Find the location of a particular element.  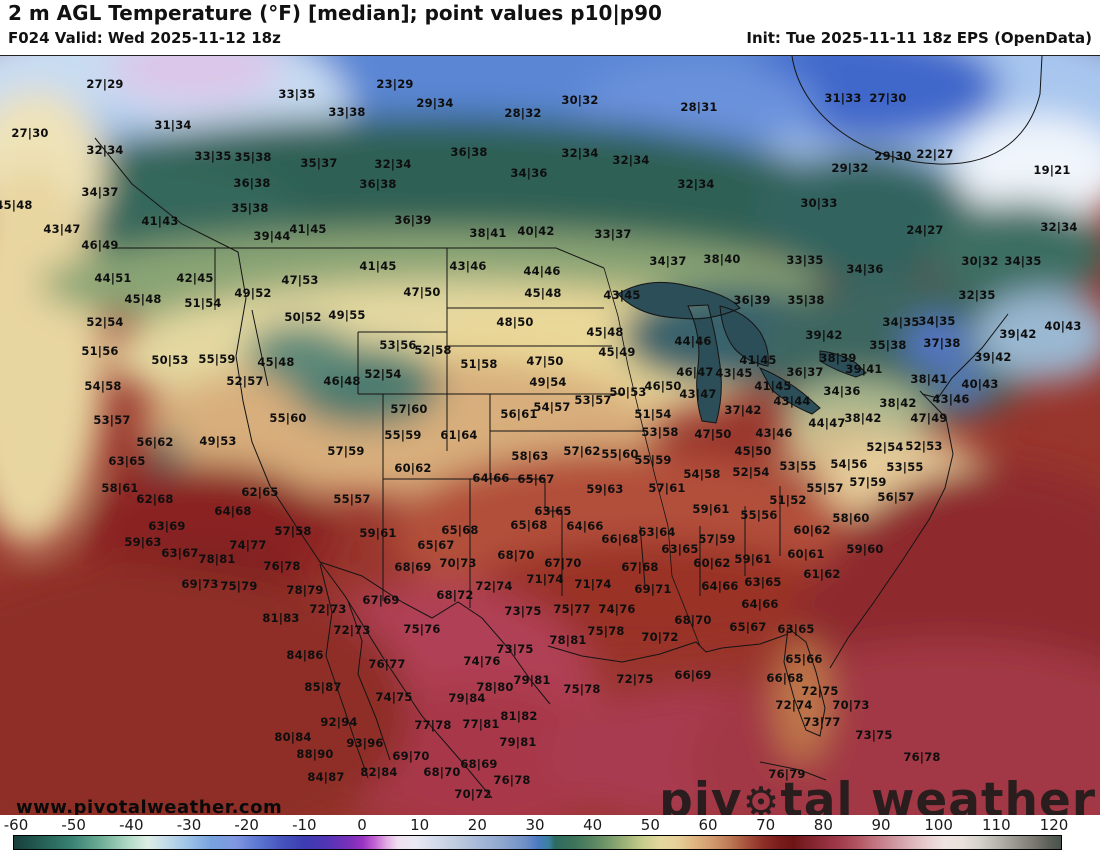

colorbar-tick-label: -30 is located at coordinates (189, 825).